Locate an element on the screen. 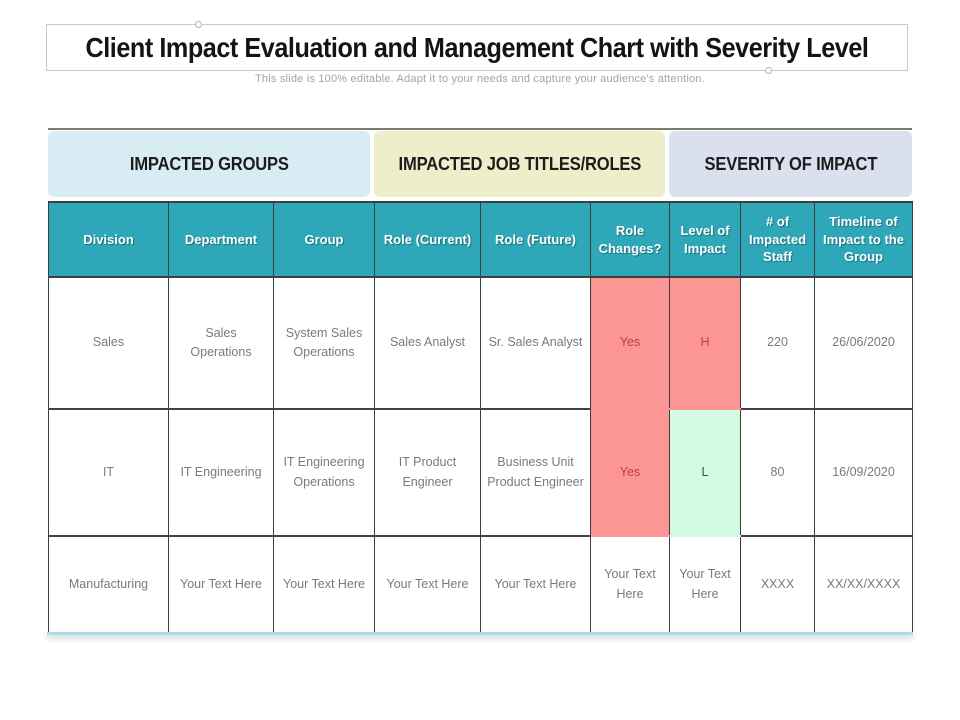 This screenshot has height=720, width=960. cell-role-future: Business Unit Product Engineer is located at coordinates (535, 472).